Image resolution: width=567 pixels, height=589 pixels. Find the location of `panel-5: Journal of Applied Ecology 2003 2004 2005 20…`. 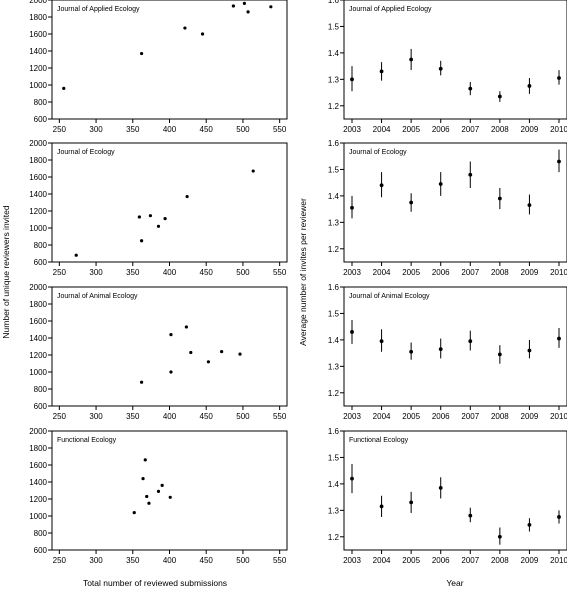

panel-5: Journal of Applied Ecology 2003 2004 2005 20… is located at coordinates (447, 67).